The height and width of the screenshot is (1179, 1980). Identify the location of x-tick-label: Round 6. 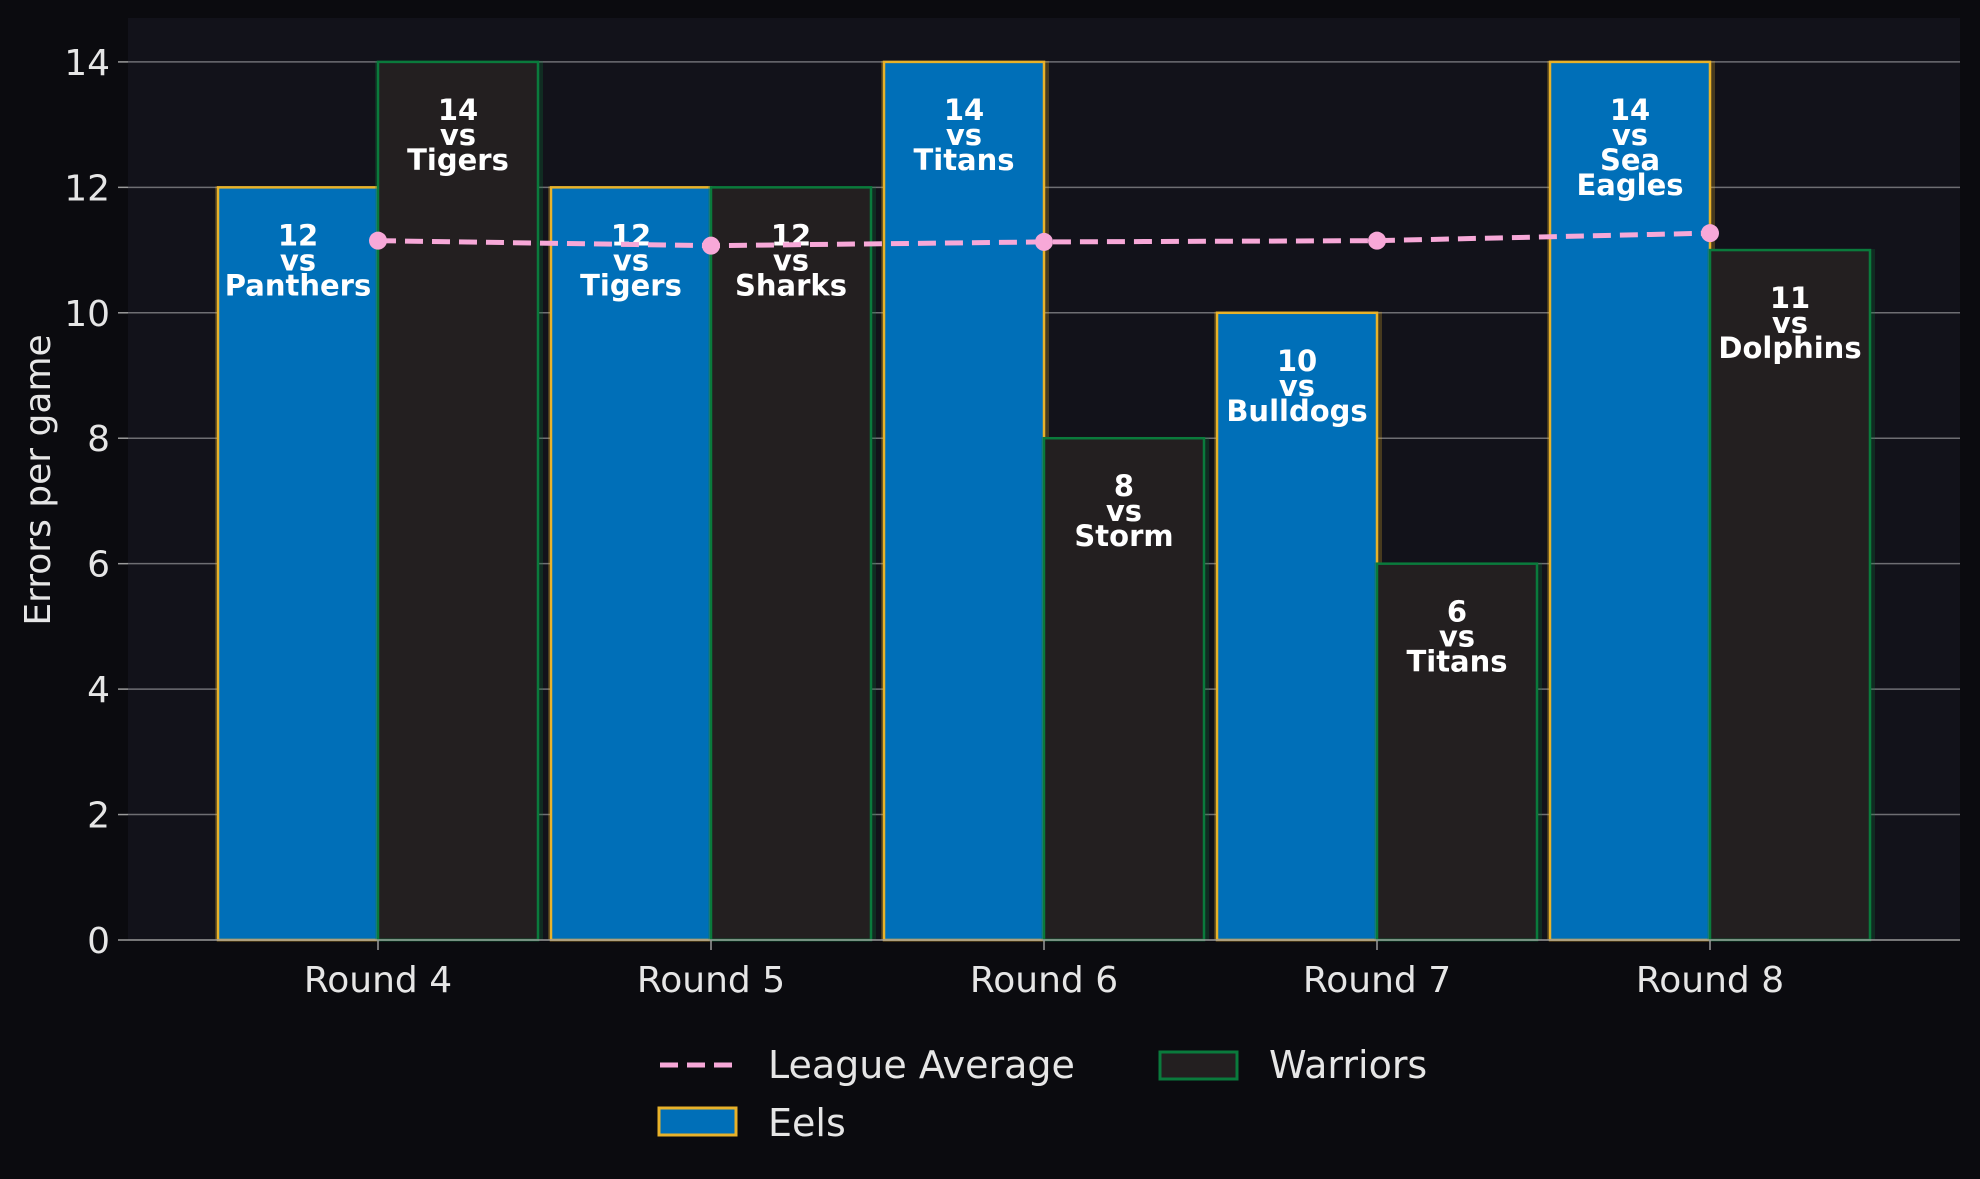
(1044, 980).